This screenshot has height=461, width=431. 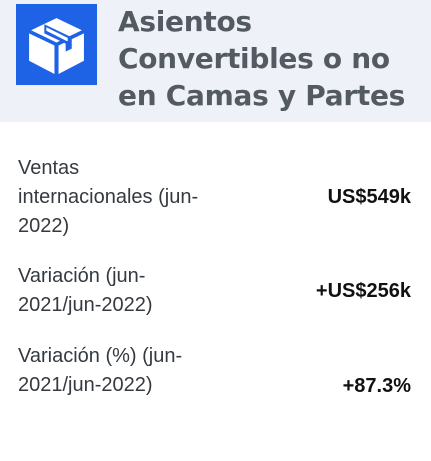 I want to click on box-icon, so click(x=56, y=44).